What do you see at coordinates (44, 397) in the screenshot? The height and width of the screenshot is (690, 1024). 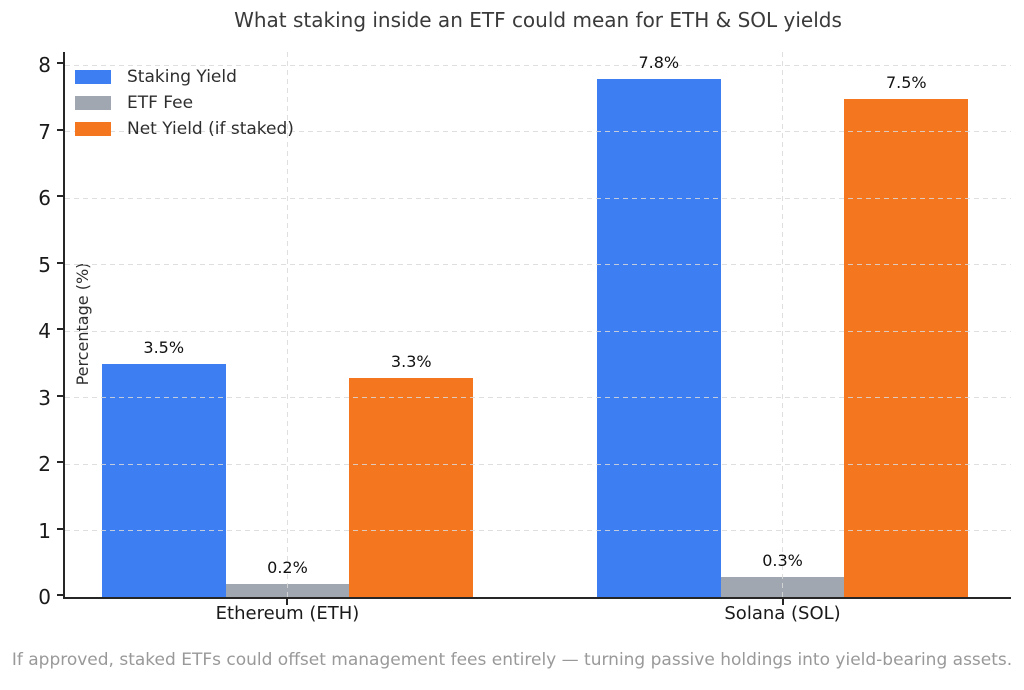 I see `y-tick-label: 3` at bounding box center [44, 397].